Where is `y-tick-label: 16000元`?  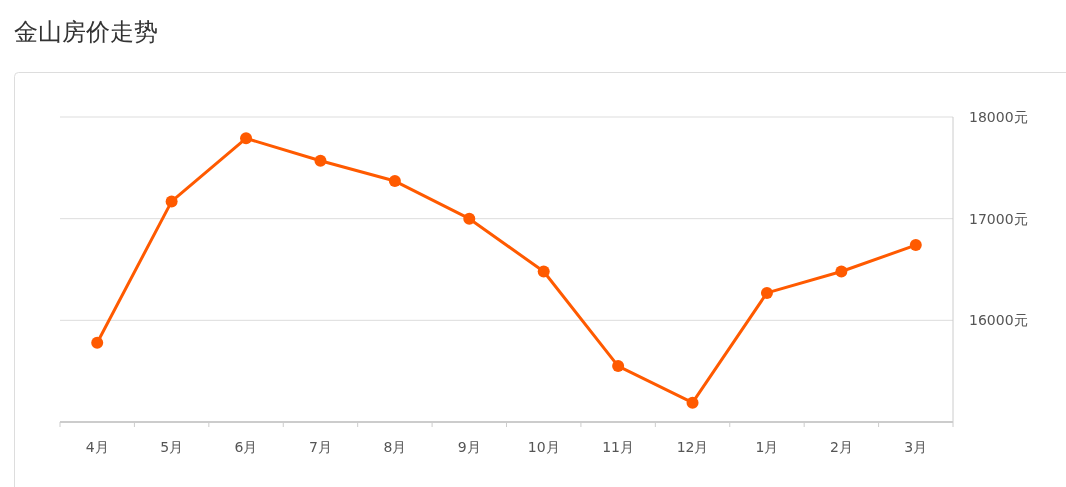
y-tick-label: 16000元 is located at coordinates (998, 320).